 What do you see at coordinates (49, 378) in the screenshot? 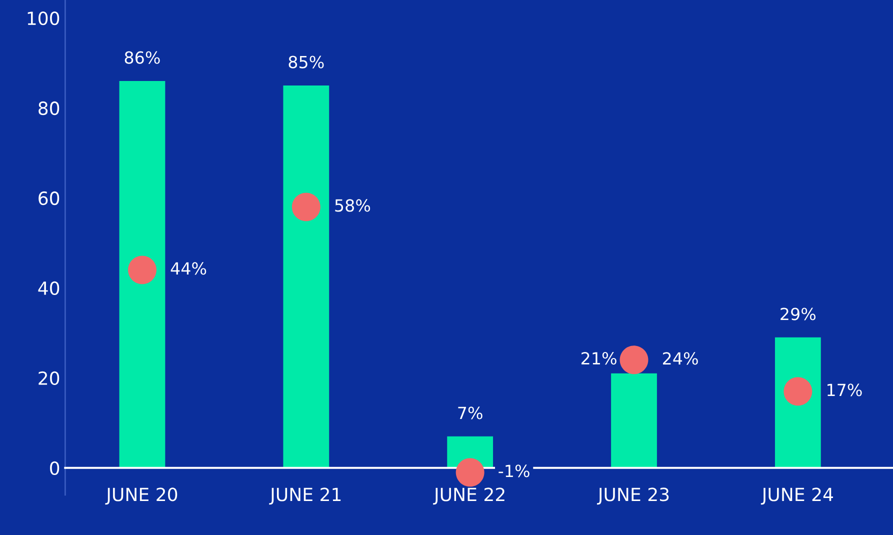
I see `y-tick-label: 20` at bounding box center [49, 378].